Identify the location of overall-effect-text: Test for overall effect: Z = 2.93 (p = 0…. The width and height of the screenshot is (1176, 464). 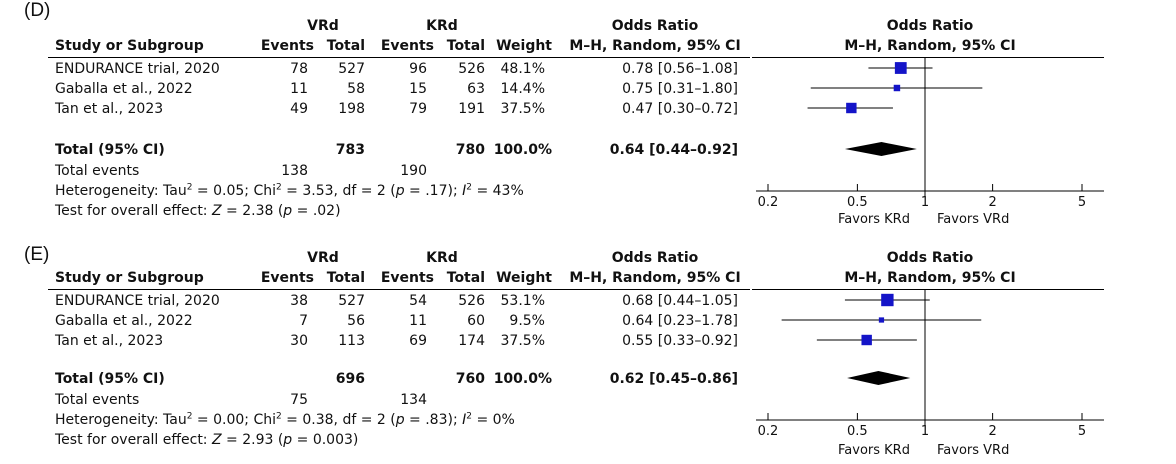
(207, 440).